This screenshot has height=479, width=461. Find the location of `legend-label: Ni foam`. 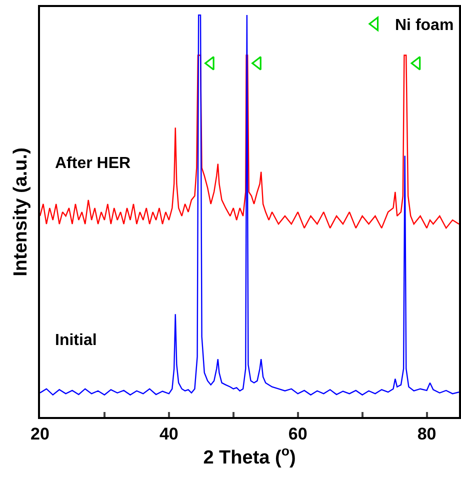

legend-label: Ni foam is located at coordinates (424, 25).